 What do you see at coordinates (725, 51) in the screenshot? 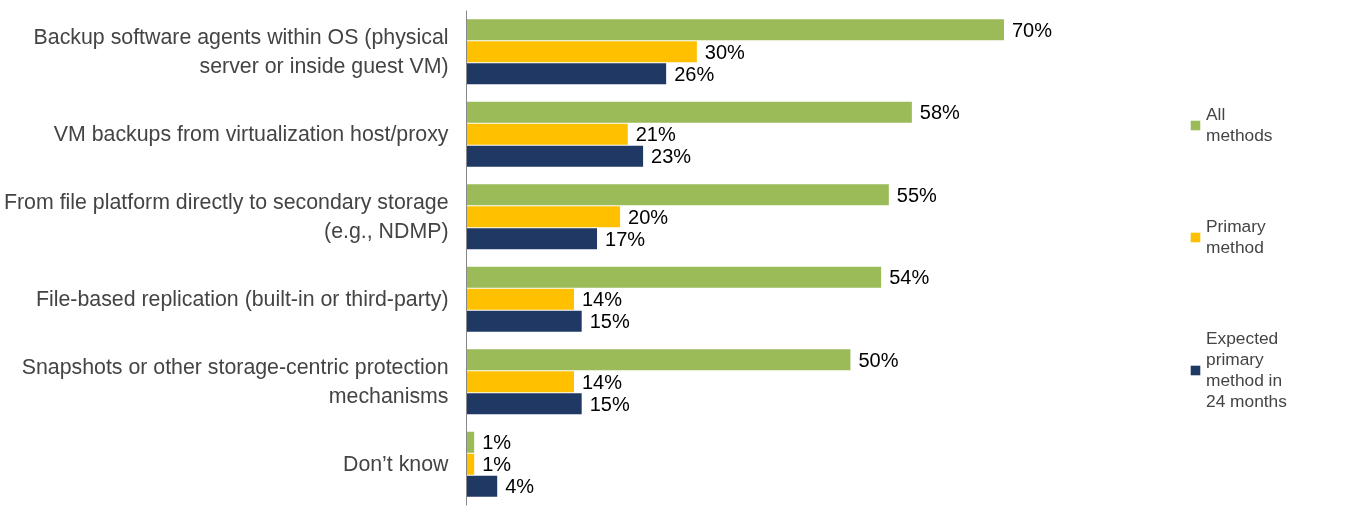
I see `data-label: 30%` at bounding box center [725, 51].